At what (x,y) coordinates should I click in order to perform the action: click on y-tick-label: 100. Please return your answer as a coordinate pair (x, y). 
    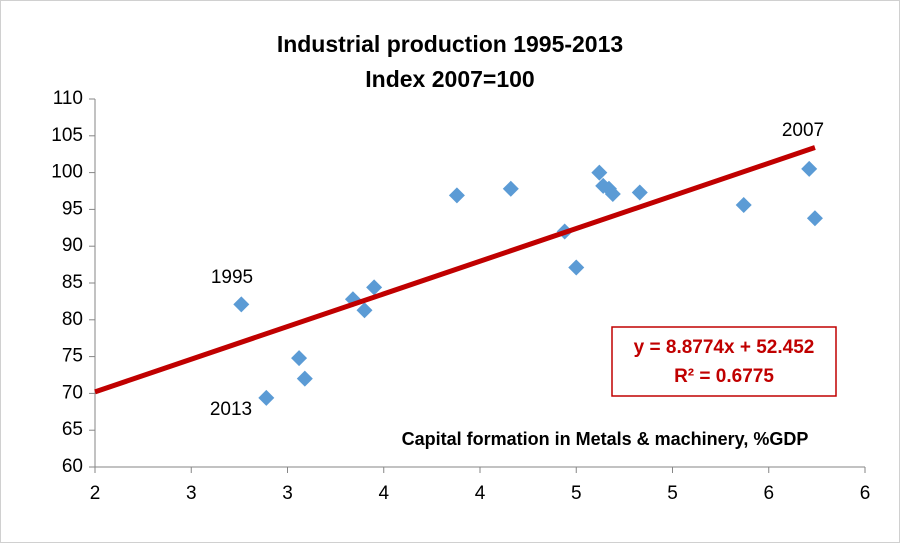
    Looking at the image, I should click on (67, 172).